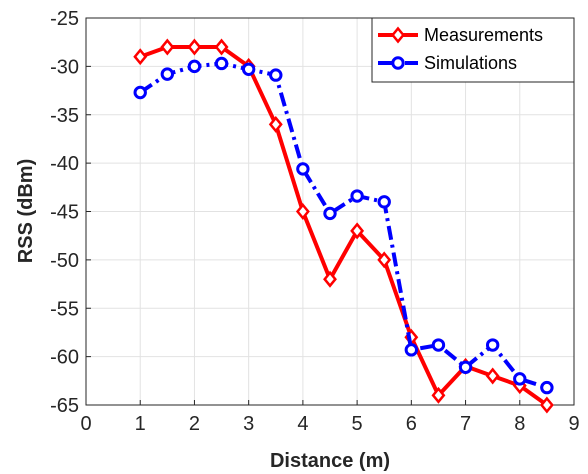  What do you see at coordinates (398, 63) in the screenshot?
I see `legend-marker-simulations` at bounding box center [398, 63].